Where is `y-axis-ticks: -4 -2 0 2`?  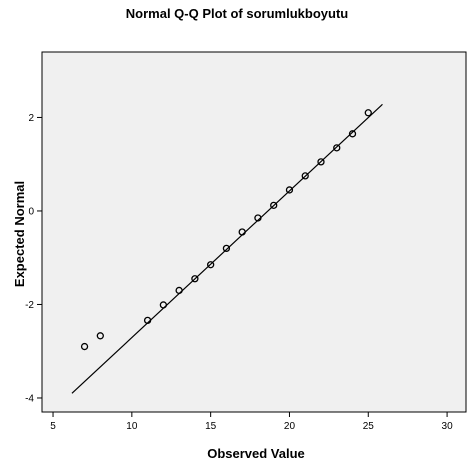 y-axis-ticks: -4 -2 0 2 is located at coordinates (33, 258).